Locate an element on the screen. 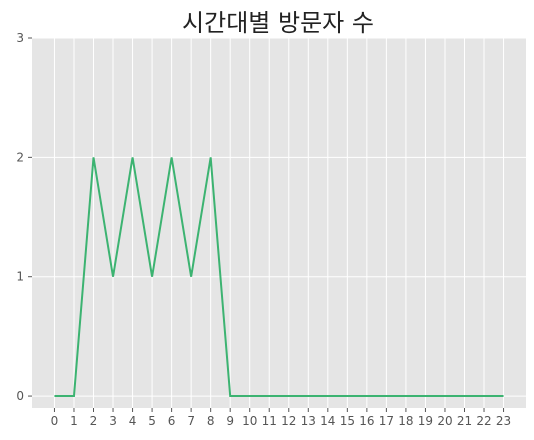 This screenshot has height=440, width=534. x-tick-label: 4 is located at coordinates (133, 421).